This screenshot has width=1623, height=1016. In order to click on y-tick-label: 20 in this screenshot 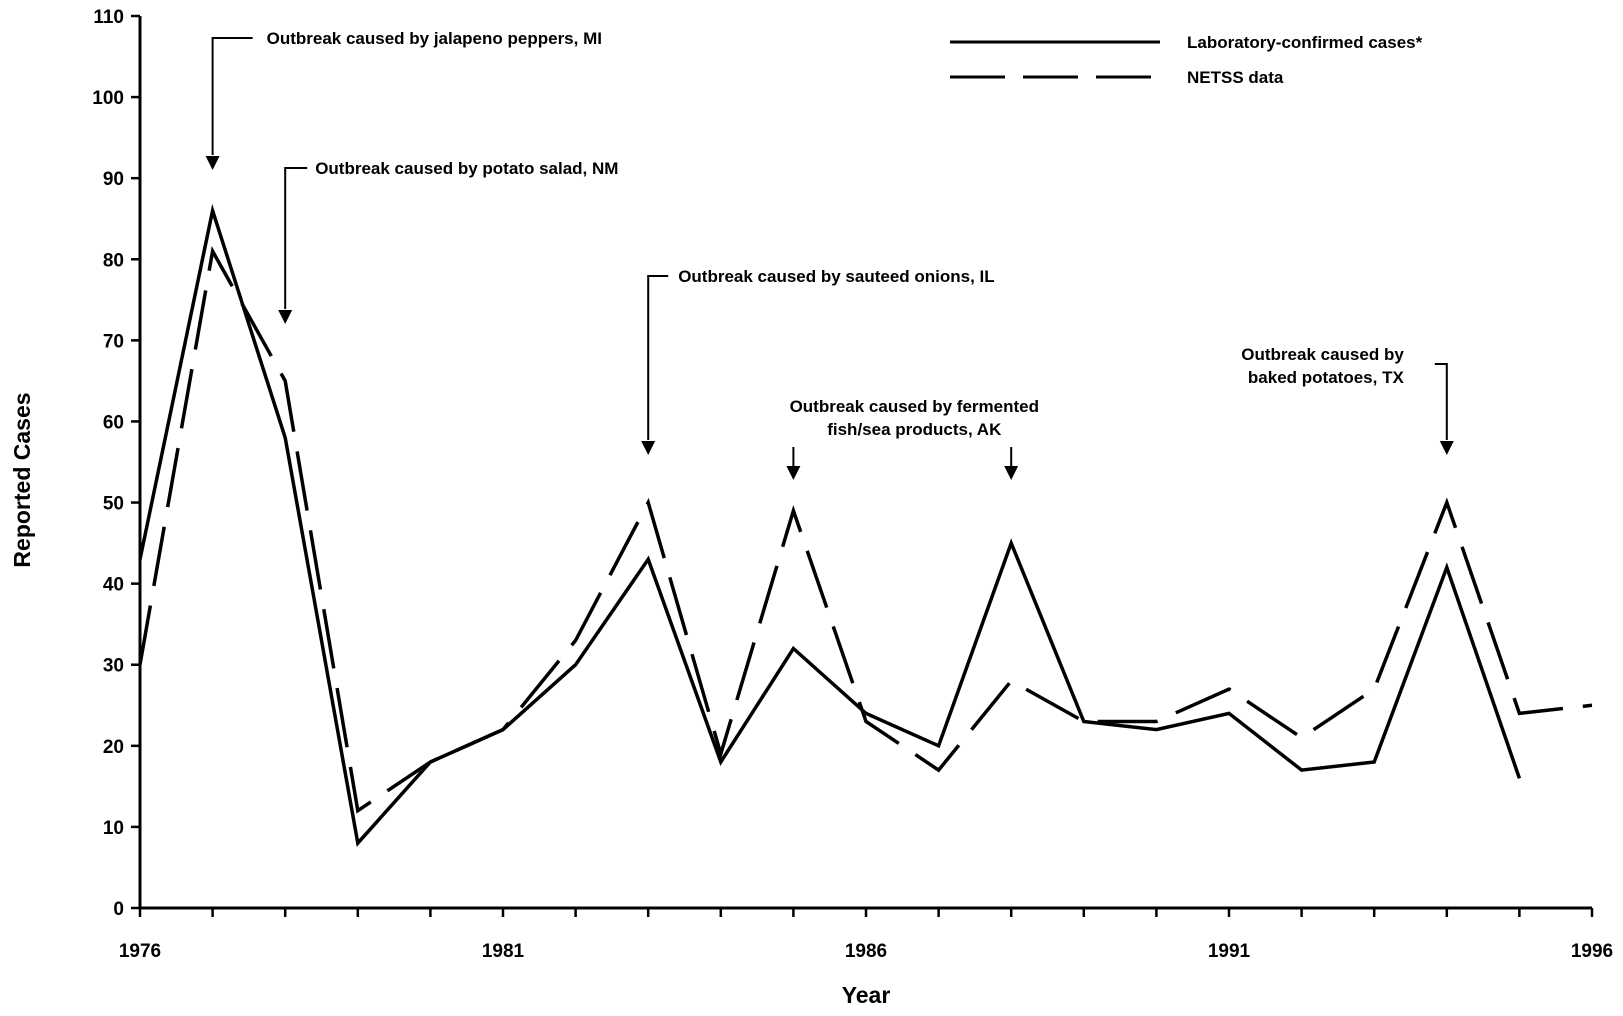, I will do `click(113, 747)`.